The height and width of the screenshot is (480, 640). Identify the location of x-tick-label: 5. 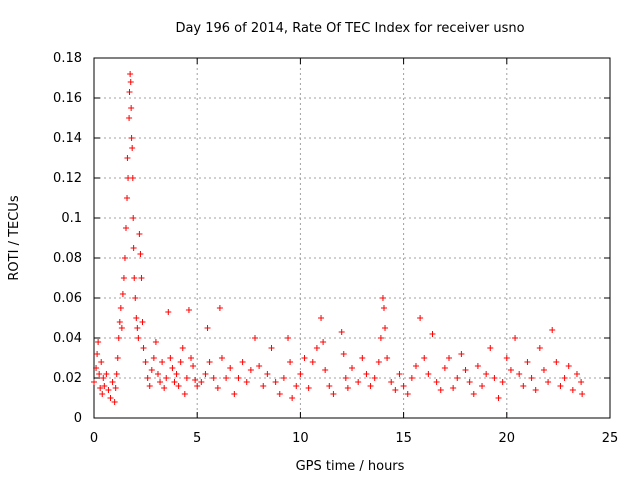
(197, 438).